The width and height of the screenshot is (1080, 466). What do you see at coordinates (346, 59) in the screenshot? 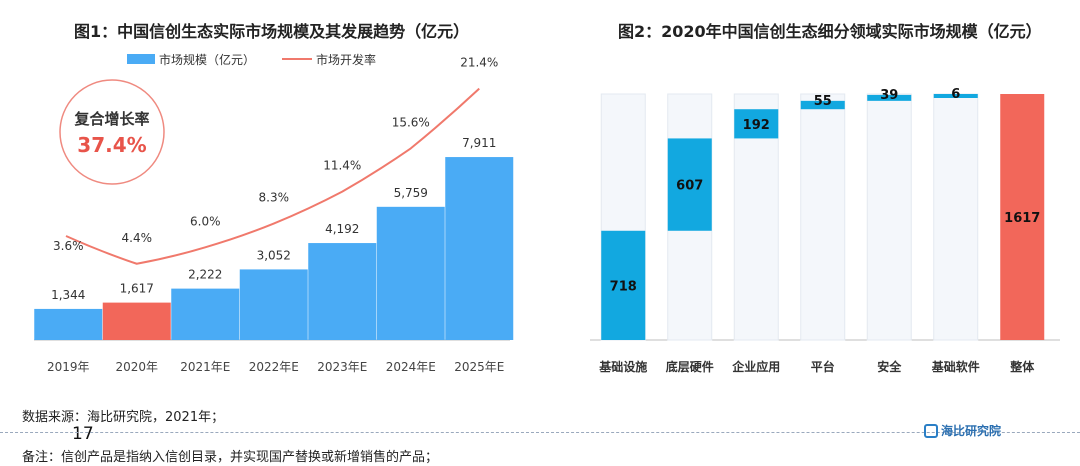
I see `legend-line-label: 市场开发率` at bounding box center [346, 59].